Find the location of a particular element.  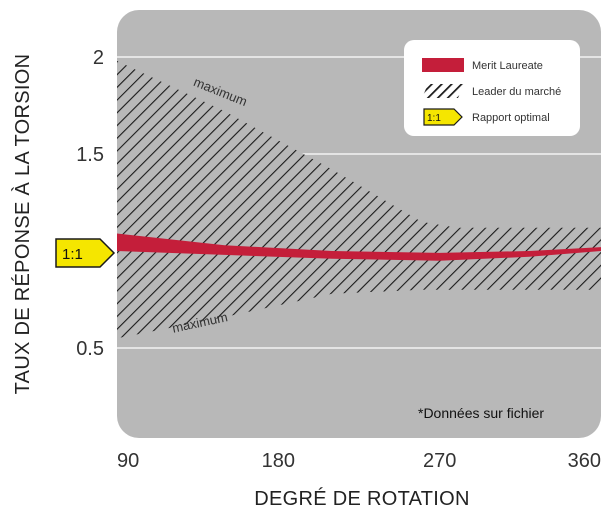

optimal-ratio-badge-shape is located at coordinates (85, 253).